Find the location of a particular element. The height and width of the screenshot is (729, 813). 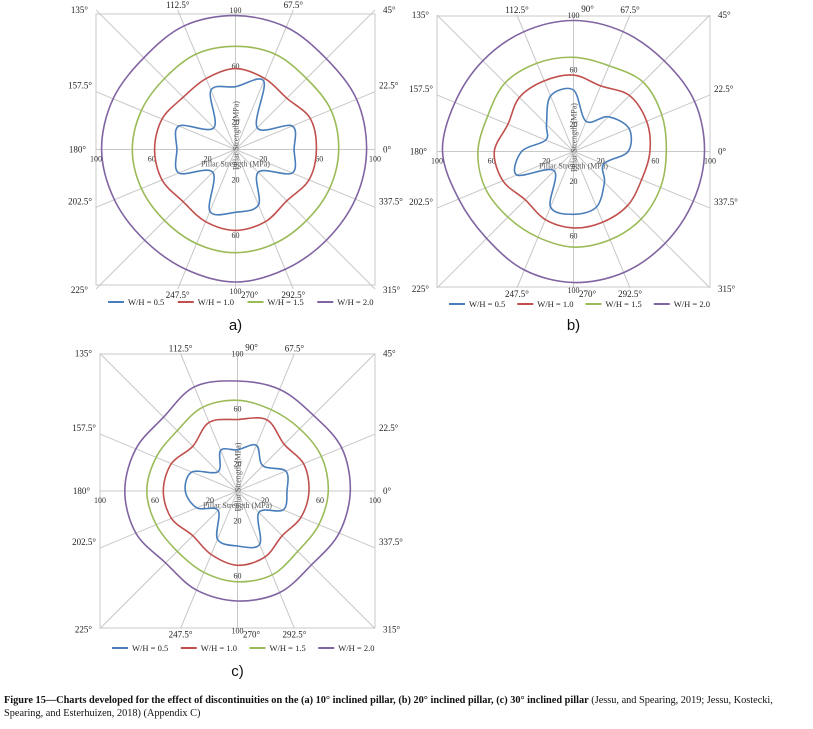

legend-entry: W/H = 2.0 is located at coordinates (692, 304).